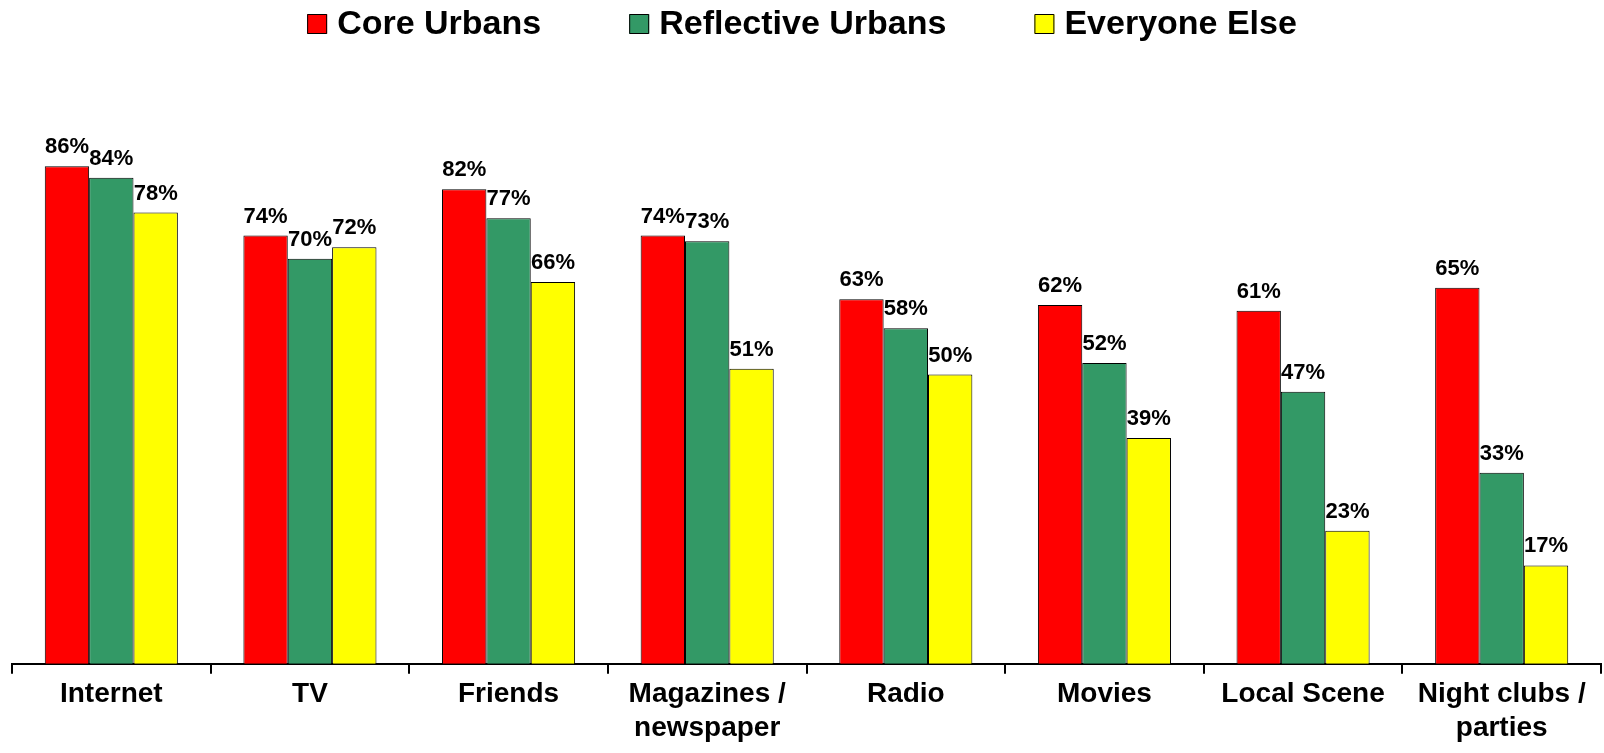 The width and height of the screenshot is (1604, 753). What do you see at coordinates (1303, 371) in the screenshot?
I see `data-label: 47%` at bounding box center [1303, 371].